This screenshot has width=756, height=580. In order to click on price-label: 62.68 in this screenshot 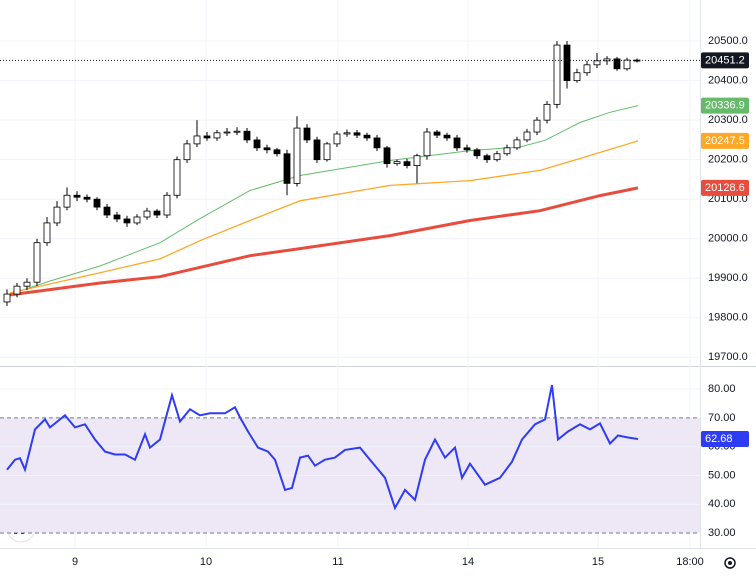, I will do `click(719, 439)`.